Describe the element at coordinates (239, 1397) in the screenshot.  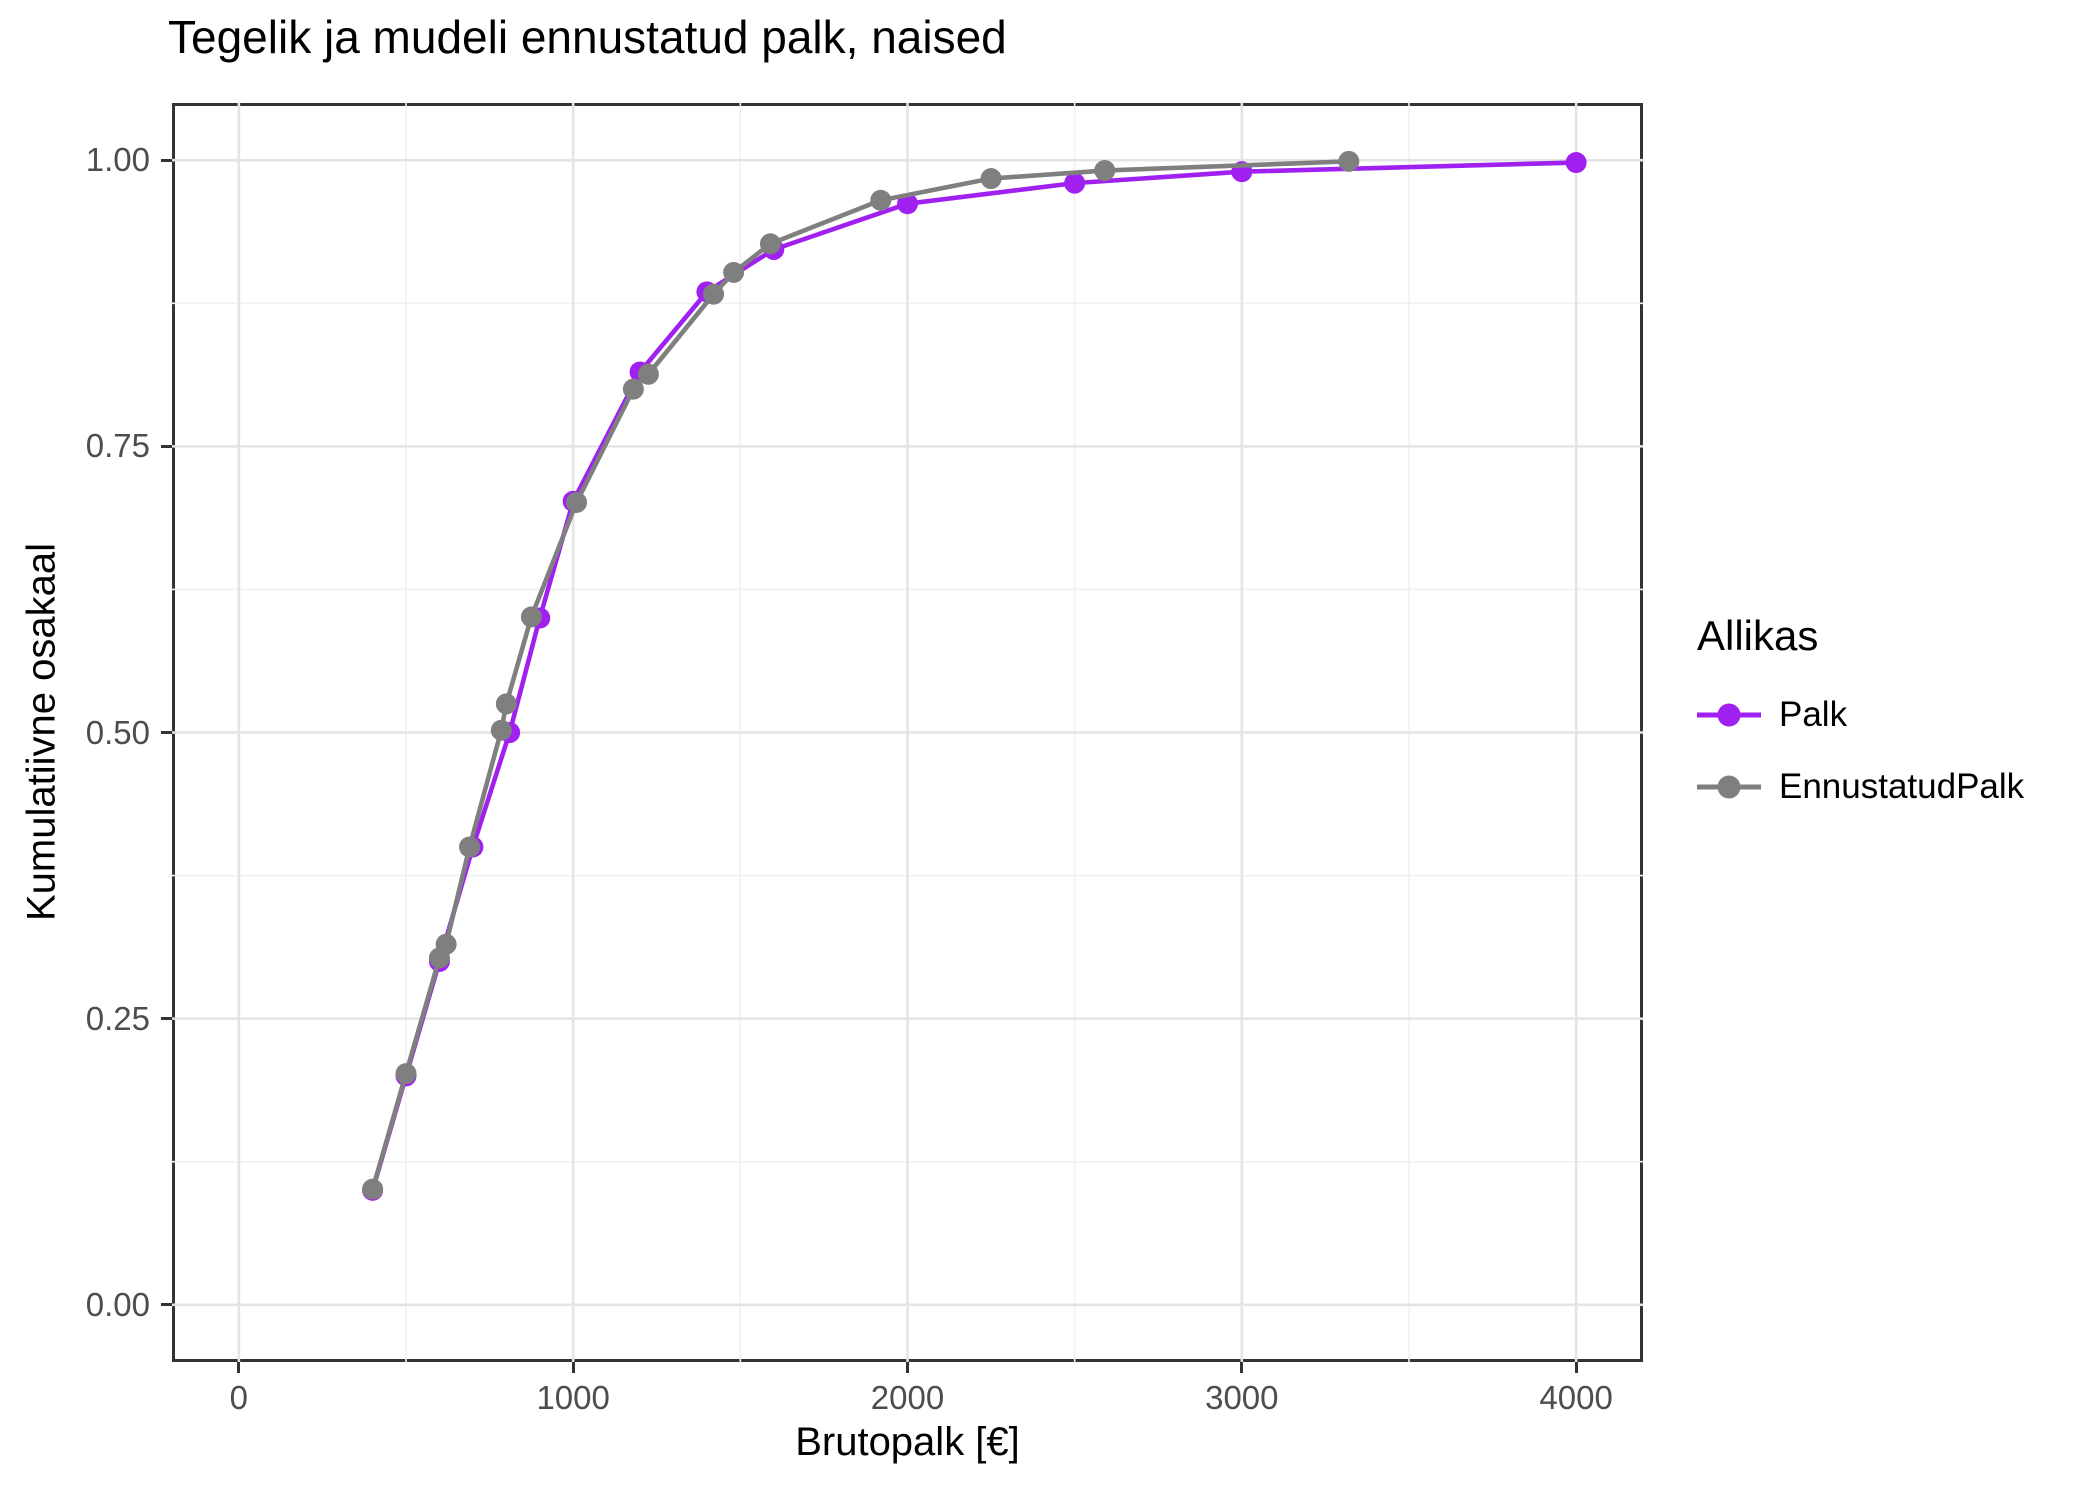
I see `x-tick-label: 0` at that location.